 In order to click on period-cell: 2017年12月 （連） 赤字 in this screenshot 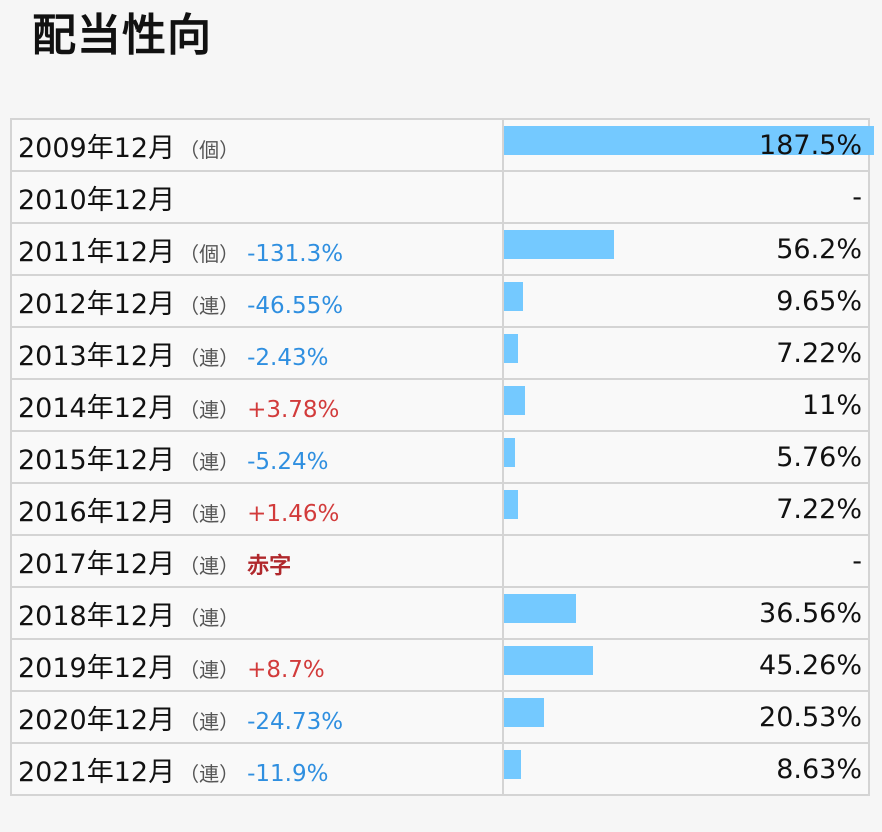, I will do `click(257, 561)`.